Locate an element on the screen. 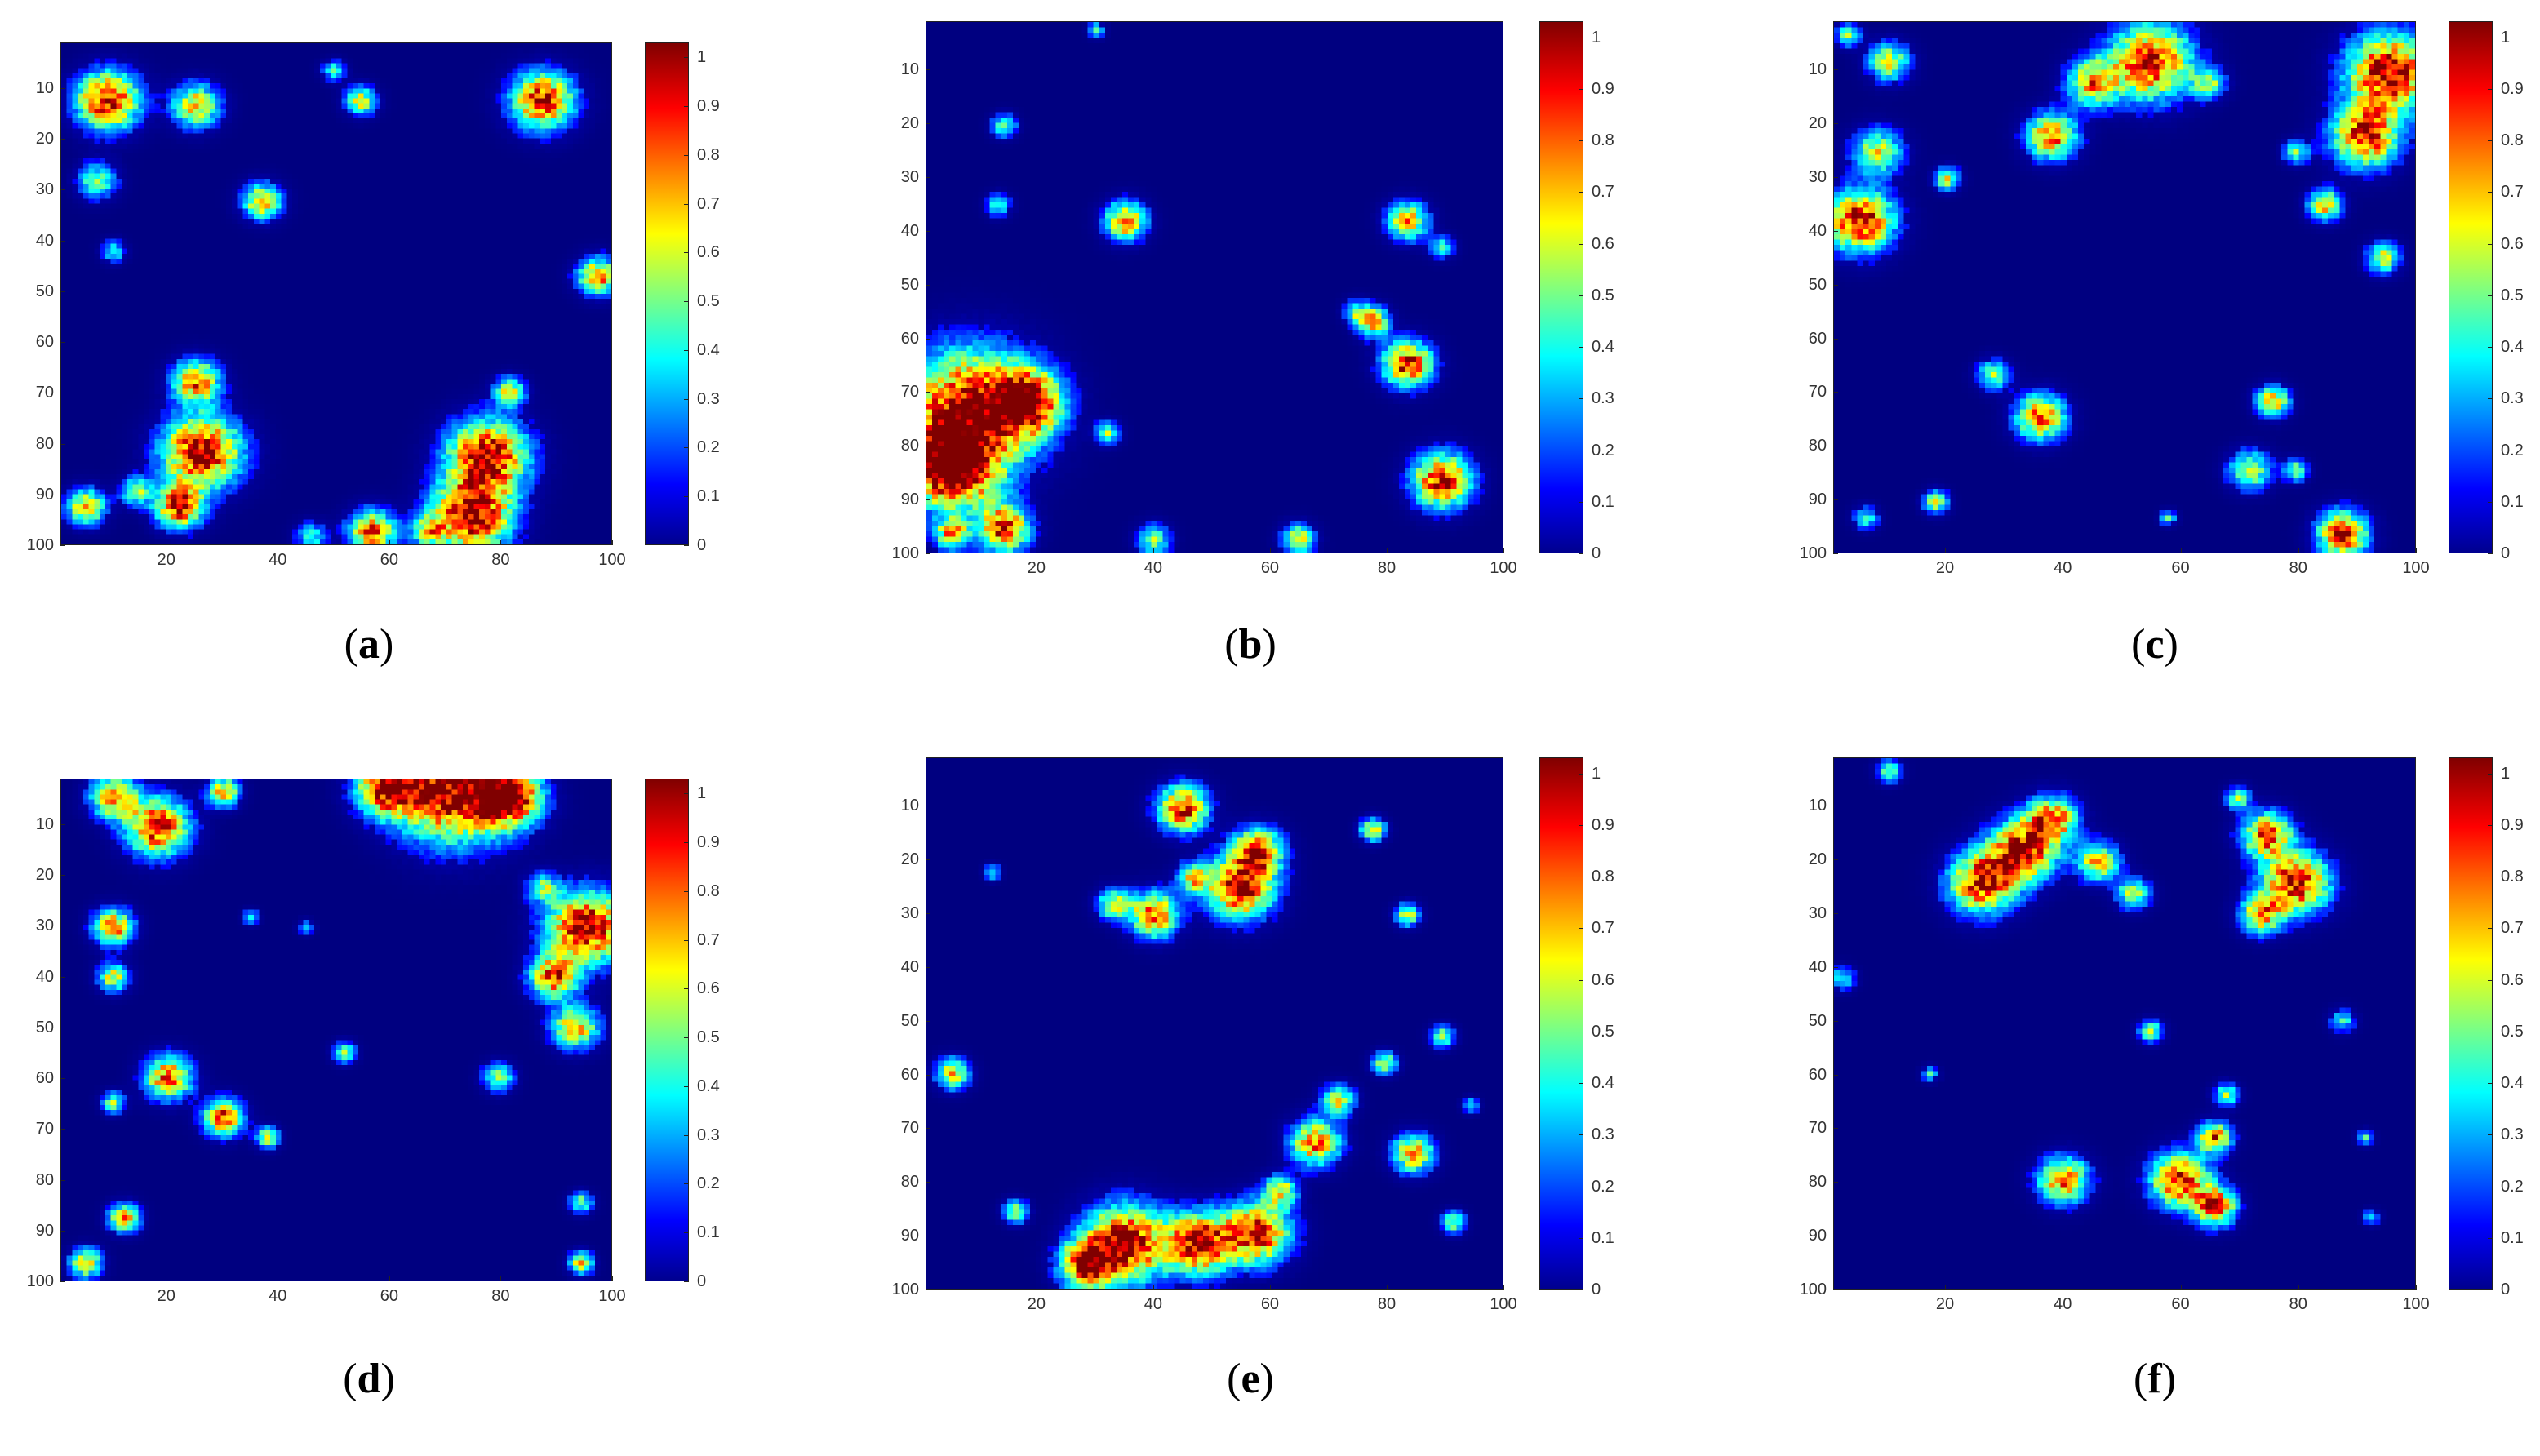  x-tick-label-d-1: 40 is located at coordinates (278, 1296).